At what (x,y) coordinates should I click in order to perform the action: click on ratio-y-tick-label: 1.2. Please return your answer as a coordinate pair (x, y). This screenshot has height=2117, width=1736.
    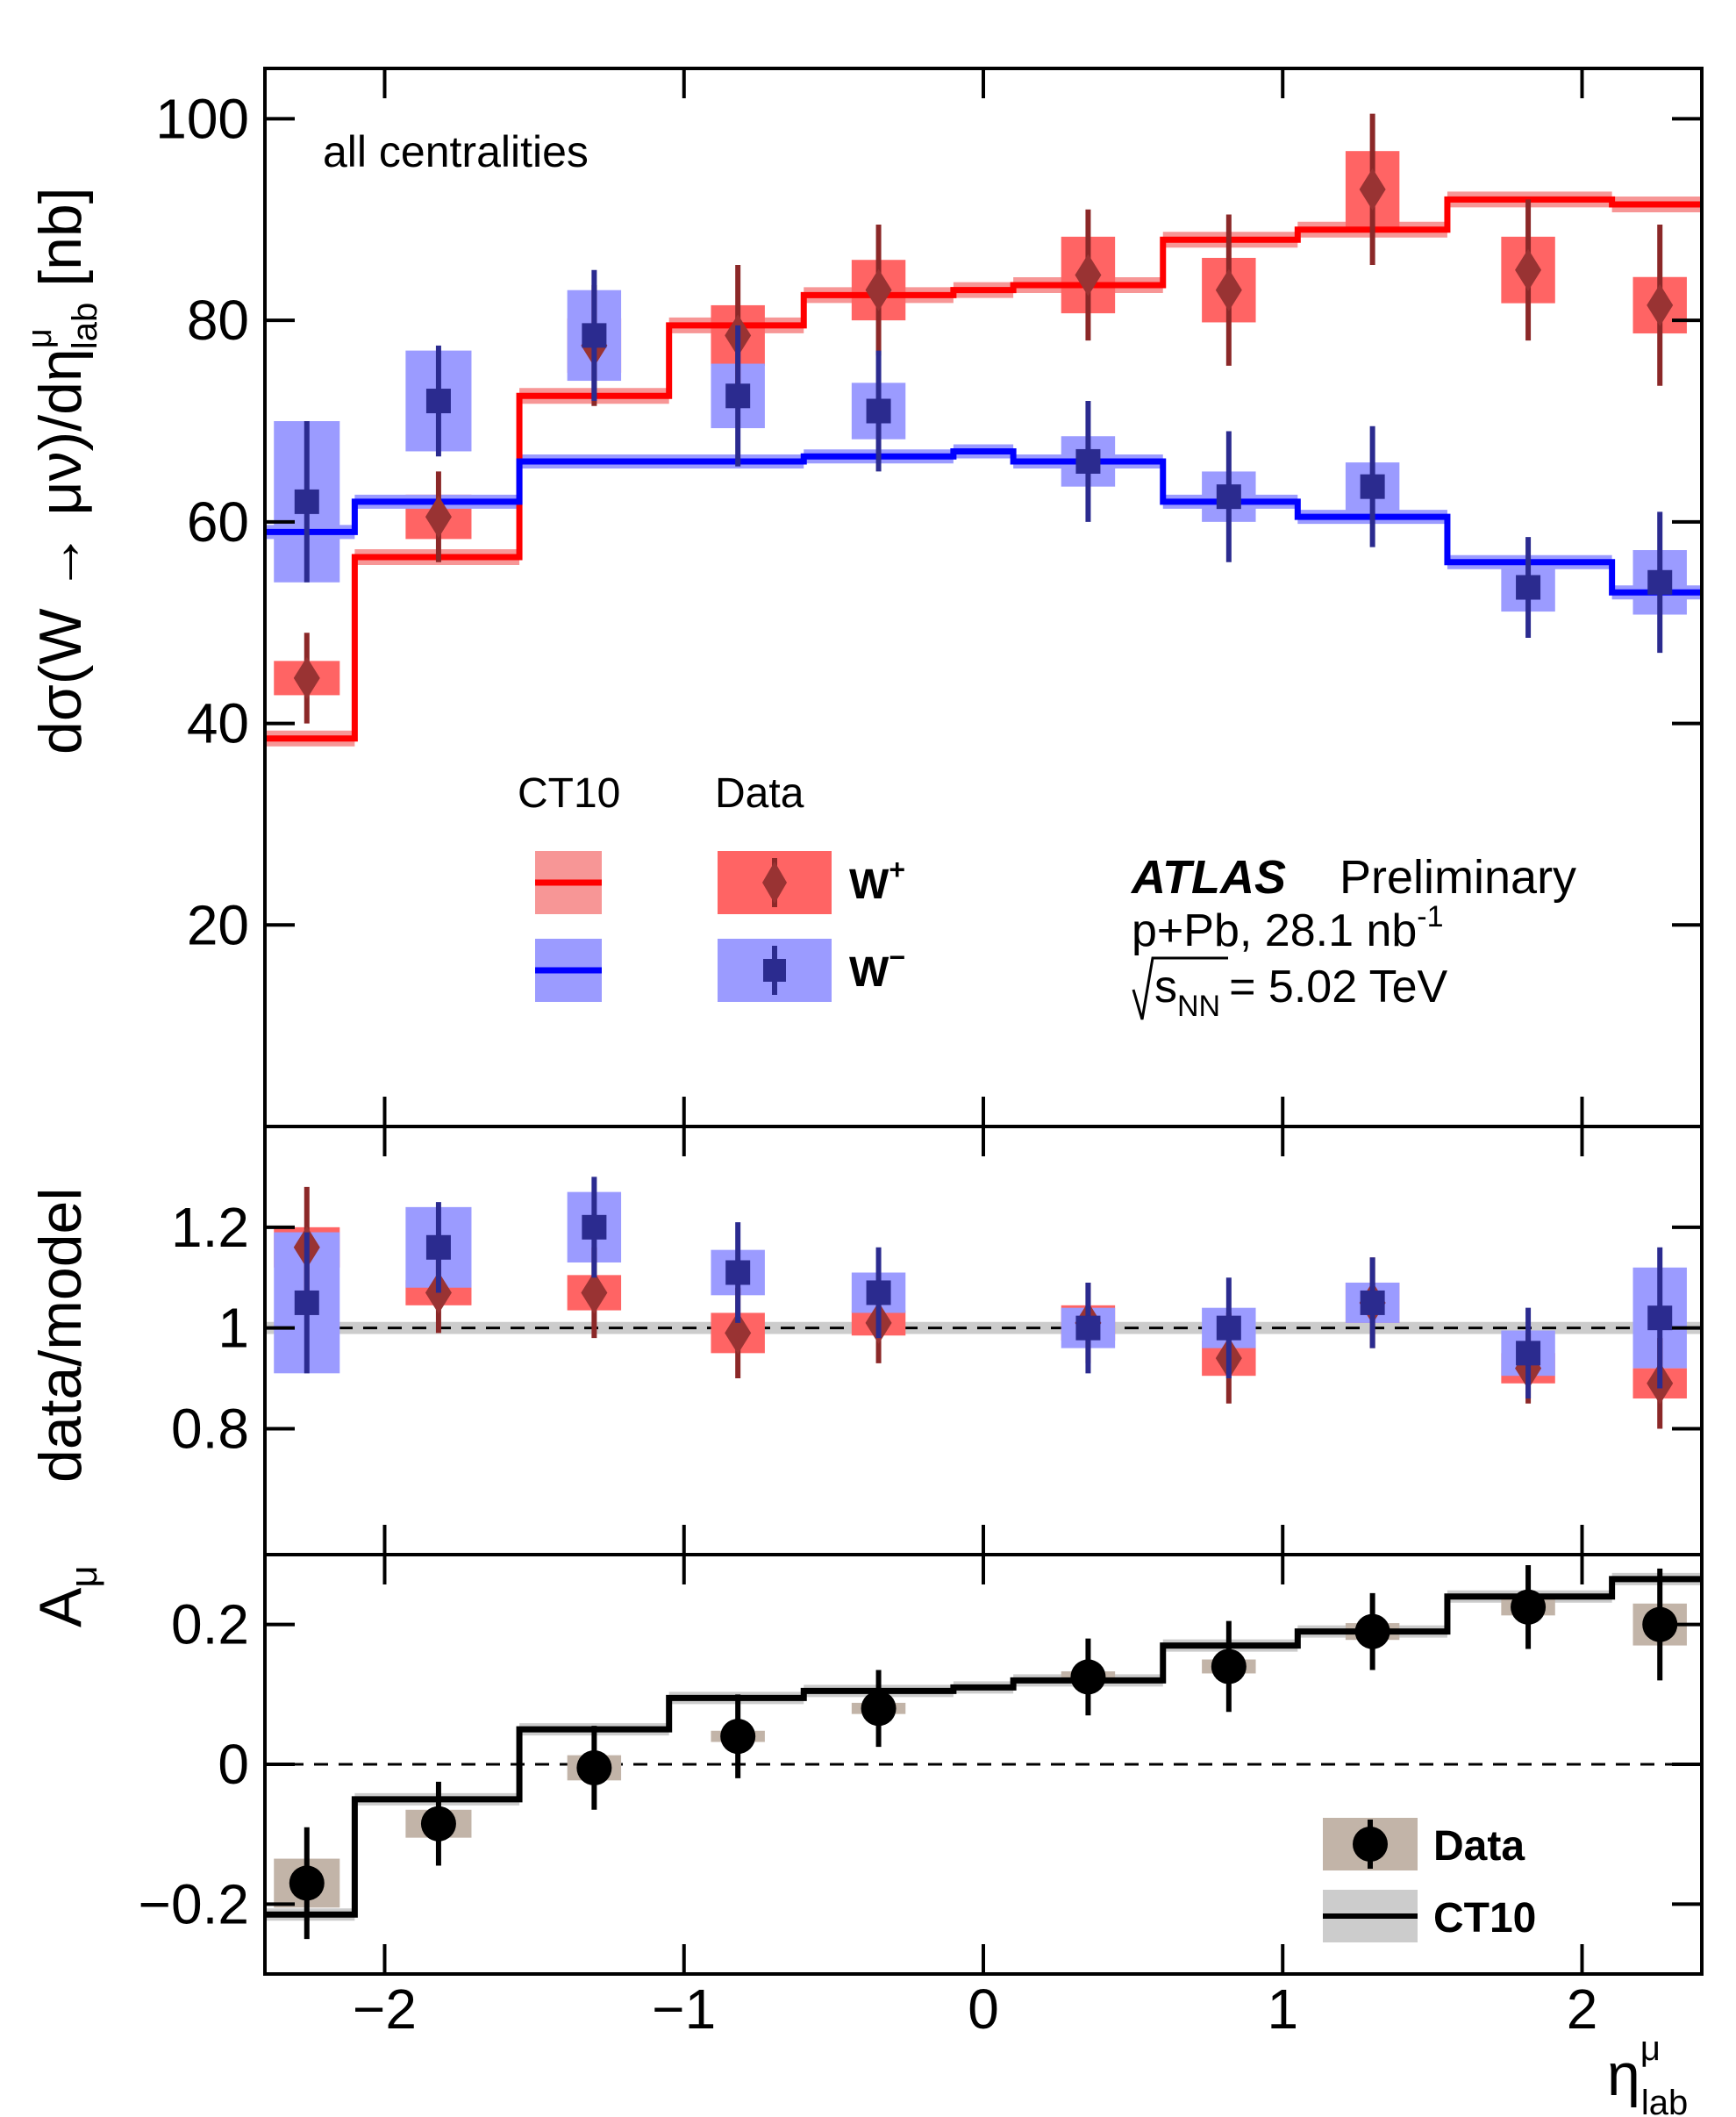
    Looking at the image, I should click on (210, 1227).